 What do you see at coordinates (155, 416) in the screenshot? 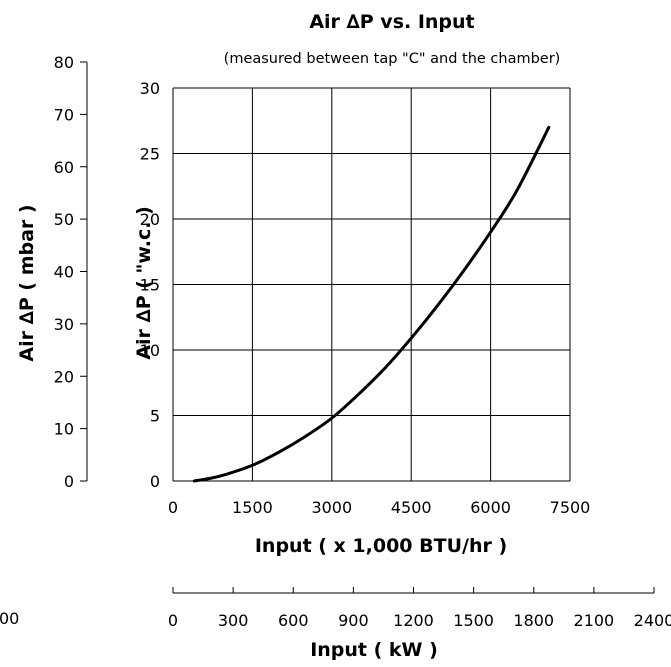
I see `y-tick-label: 5` at bounding box center [155, 416].